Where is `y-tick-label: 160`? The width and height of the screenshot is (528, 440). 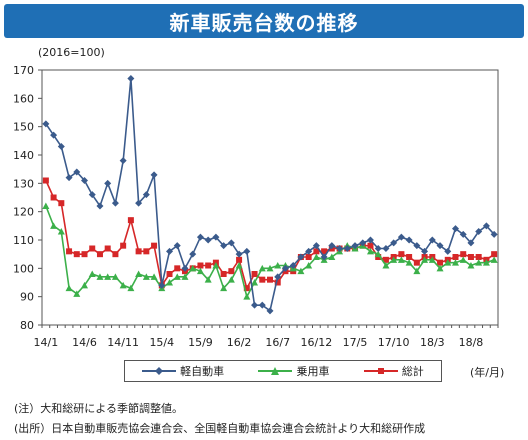
y-tick-label: 160 is located at coordinates (23, 98).